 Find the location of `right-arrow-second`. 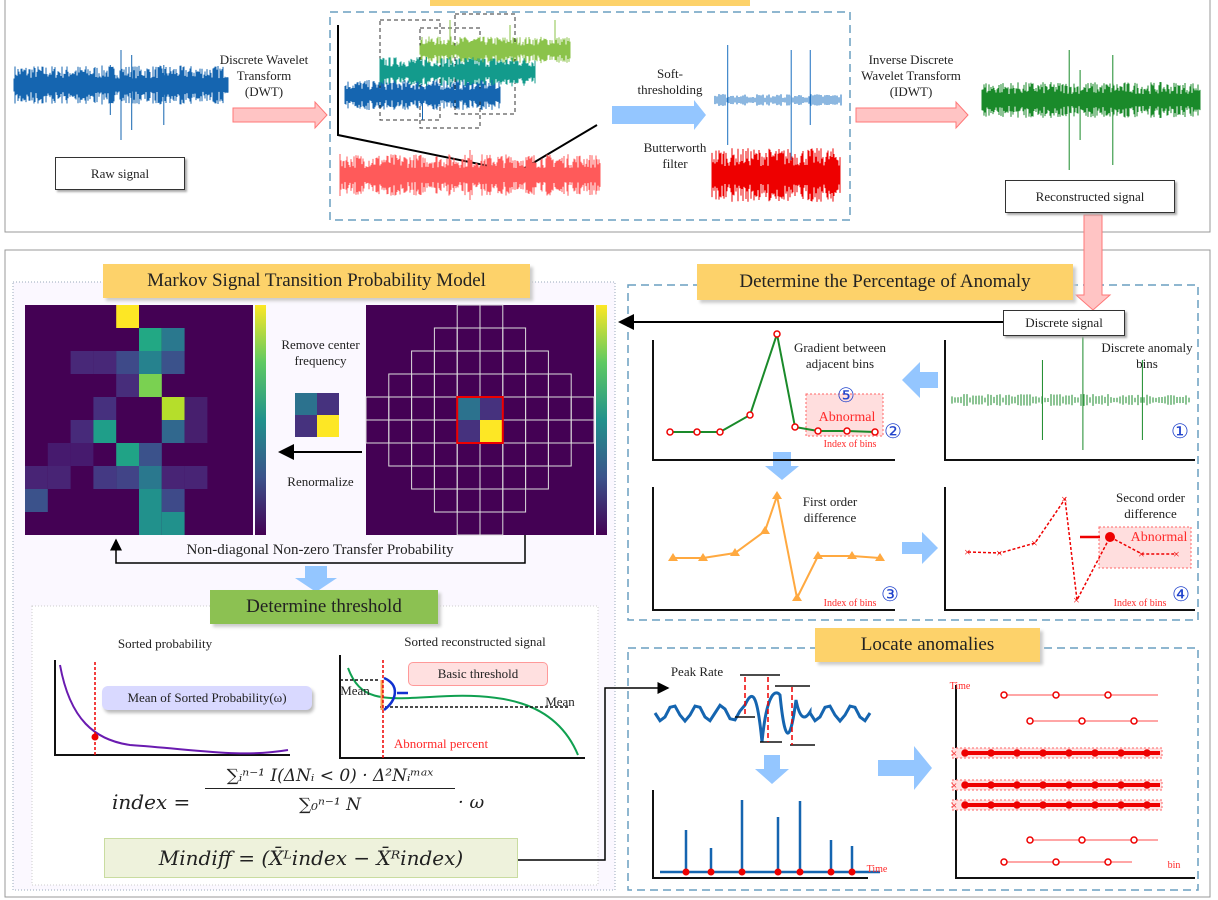

right-arrow-second is located at coordinates (920, 548).